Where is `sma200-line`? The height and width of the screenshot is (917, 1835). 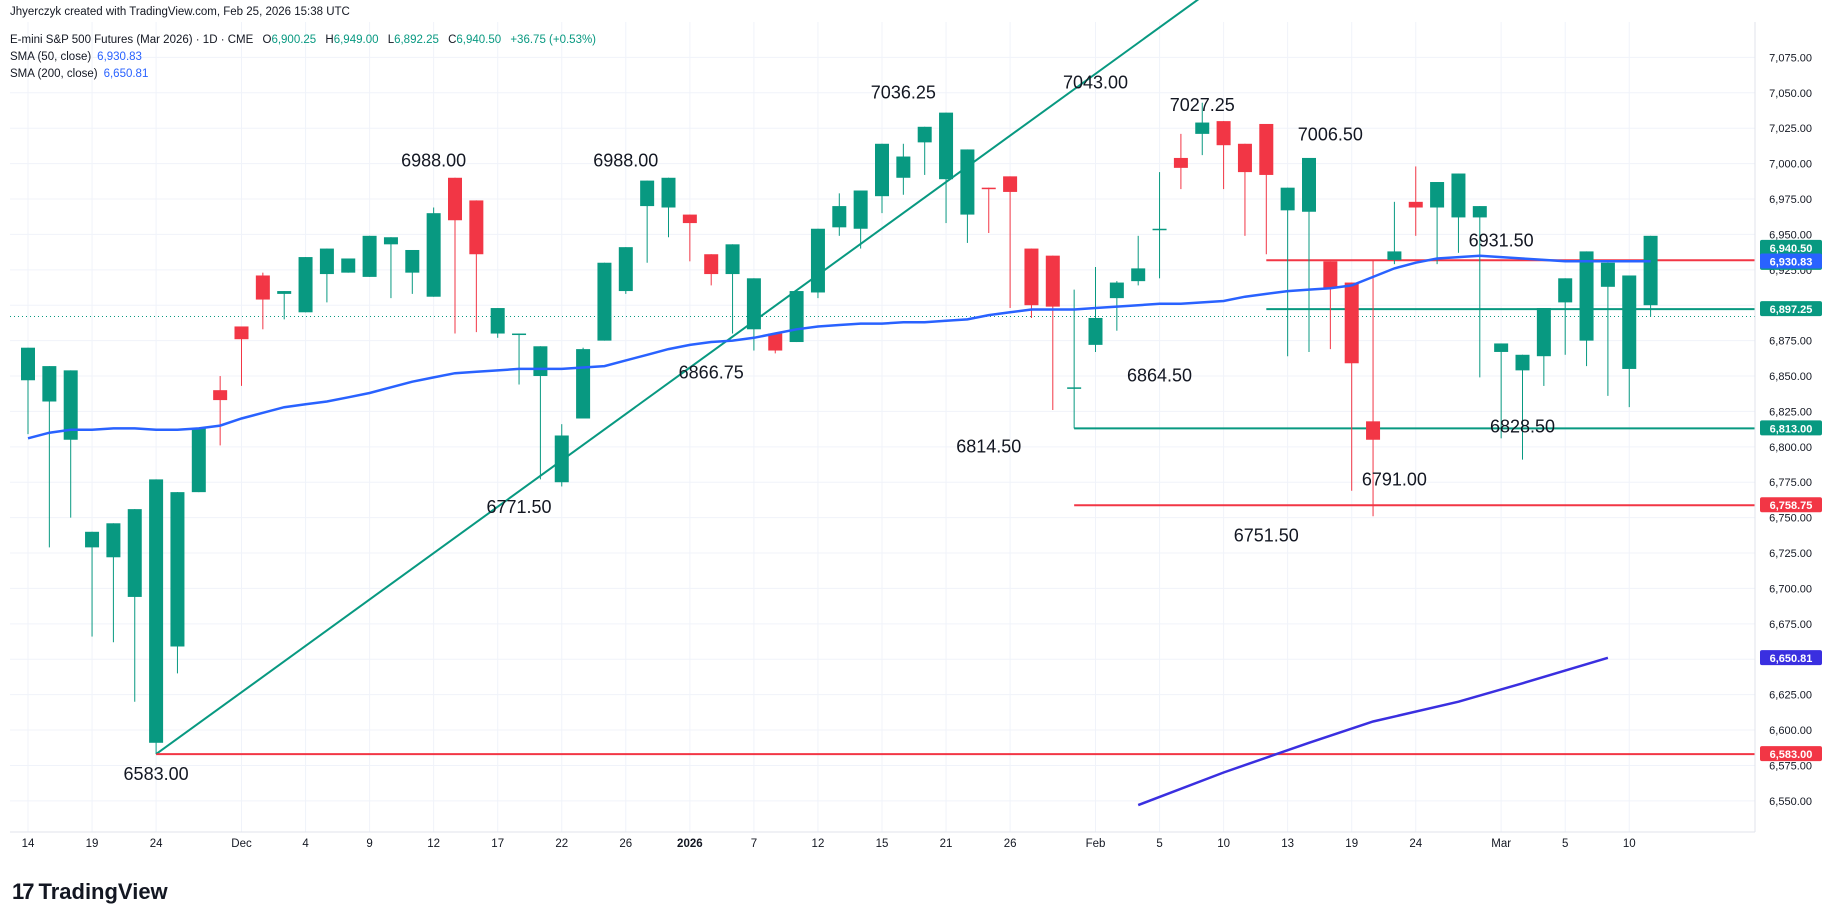
sma200-line is located at coordinates (1373, 731).